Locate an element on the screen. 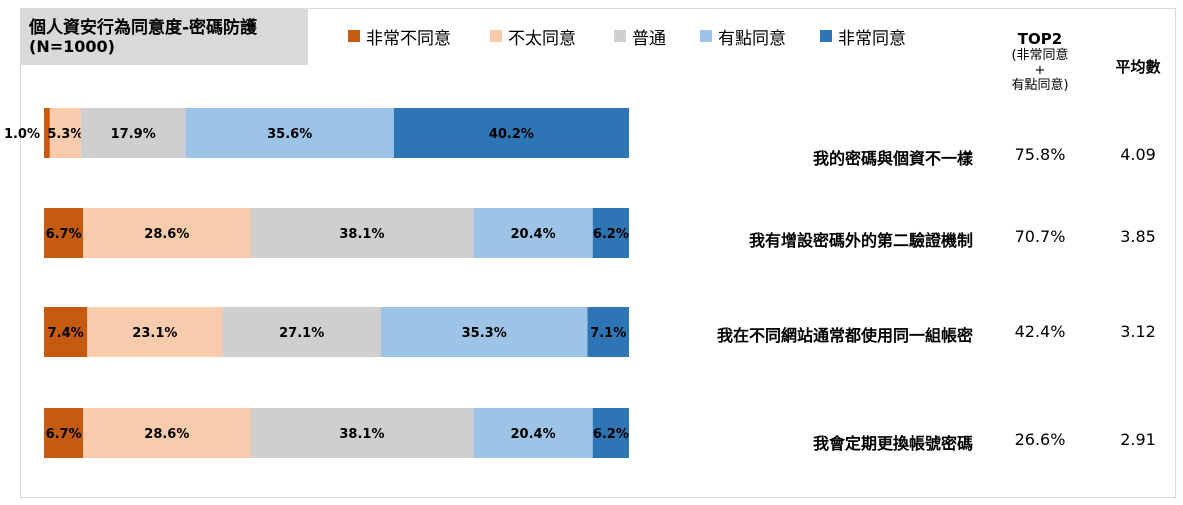 Image resolution: width=1183 pixels, height=505 pixels. chart-title: 個人資安行為同意度-密碼防護 is located at coordinates (143, 28).